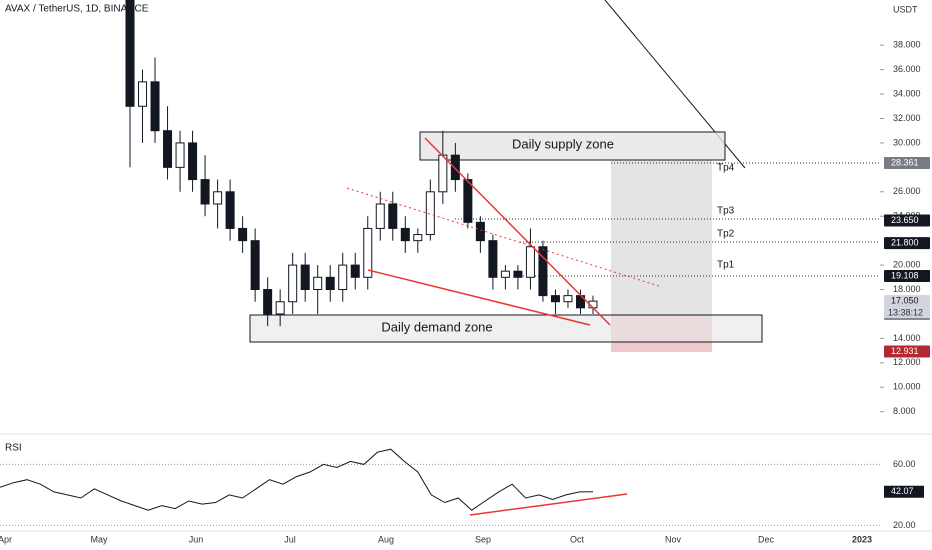  I want to click on y-tick-label: 38.000, so click(907, 45).